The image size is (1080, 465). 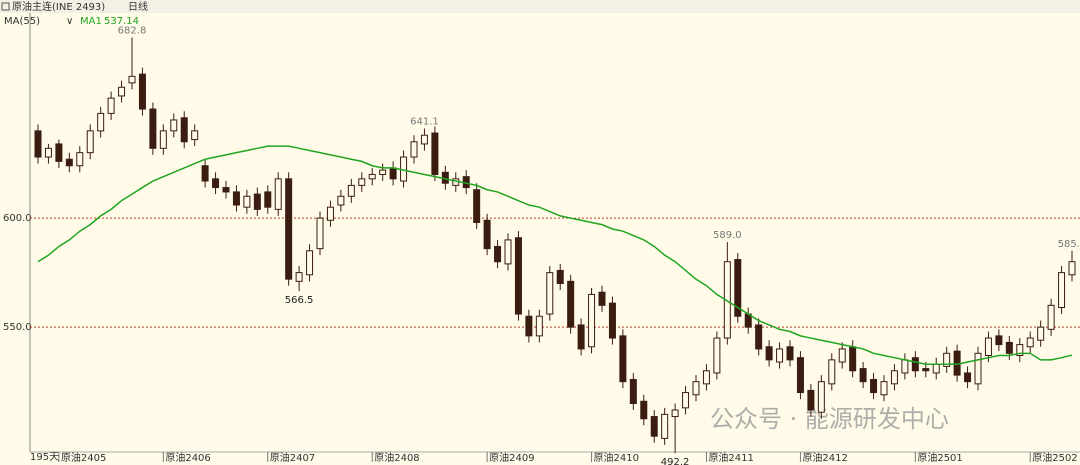 What do you see at coordinates (22, 21) in the screenshot?
I see `indicator-name: MA(55)` at bounding box center [22, 21].